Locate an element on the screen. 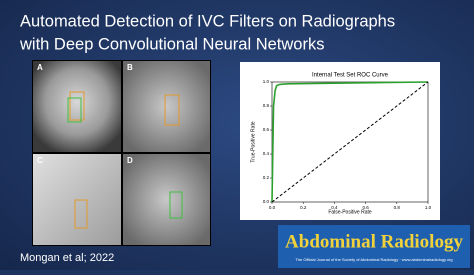  y-tick-label: 1.0 is located at coordinates (266, 81).